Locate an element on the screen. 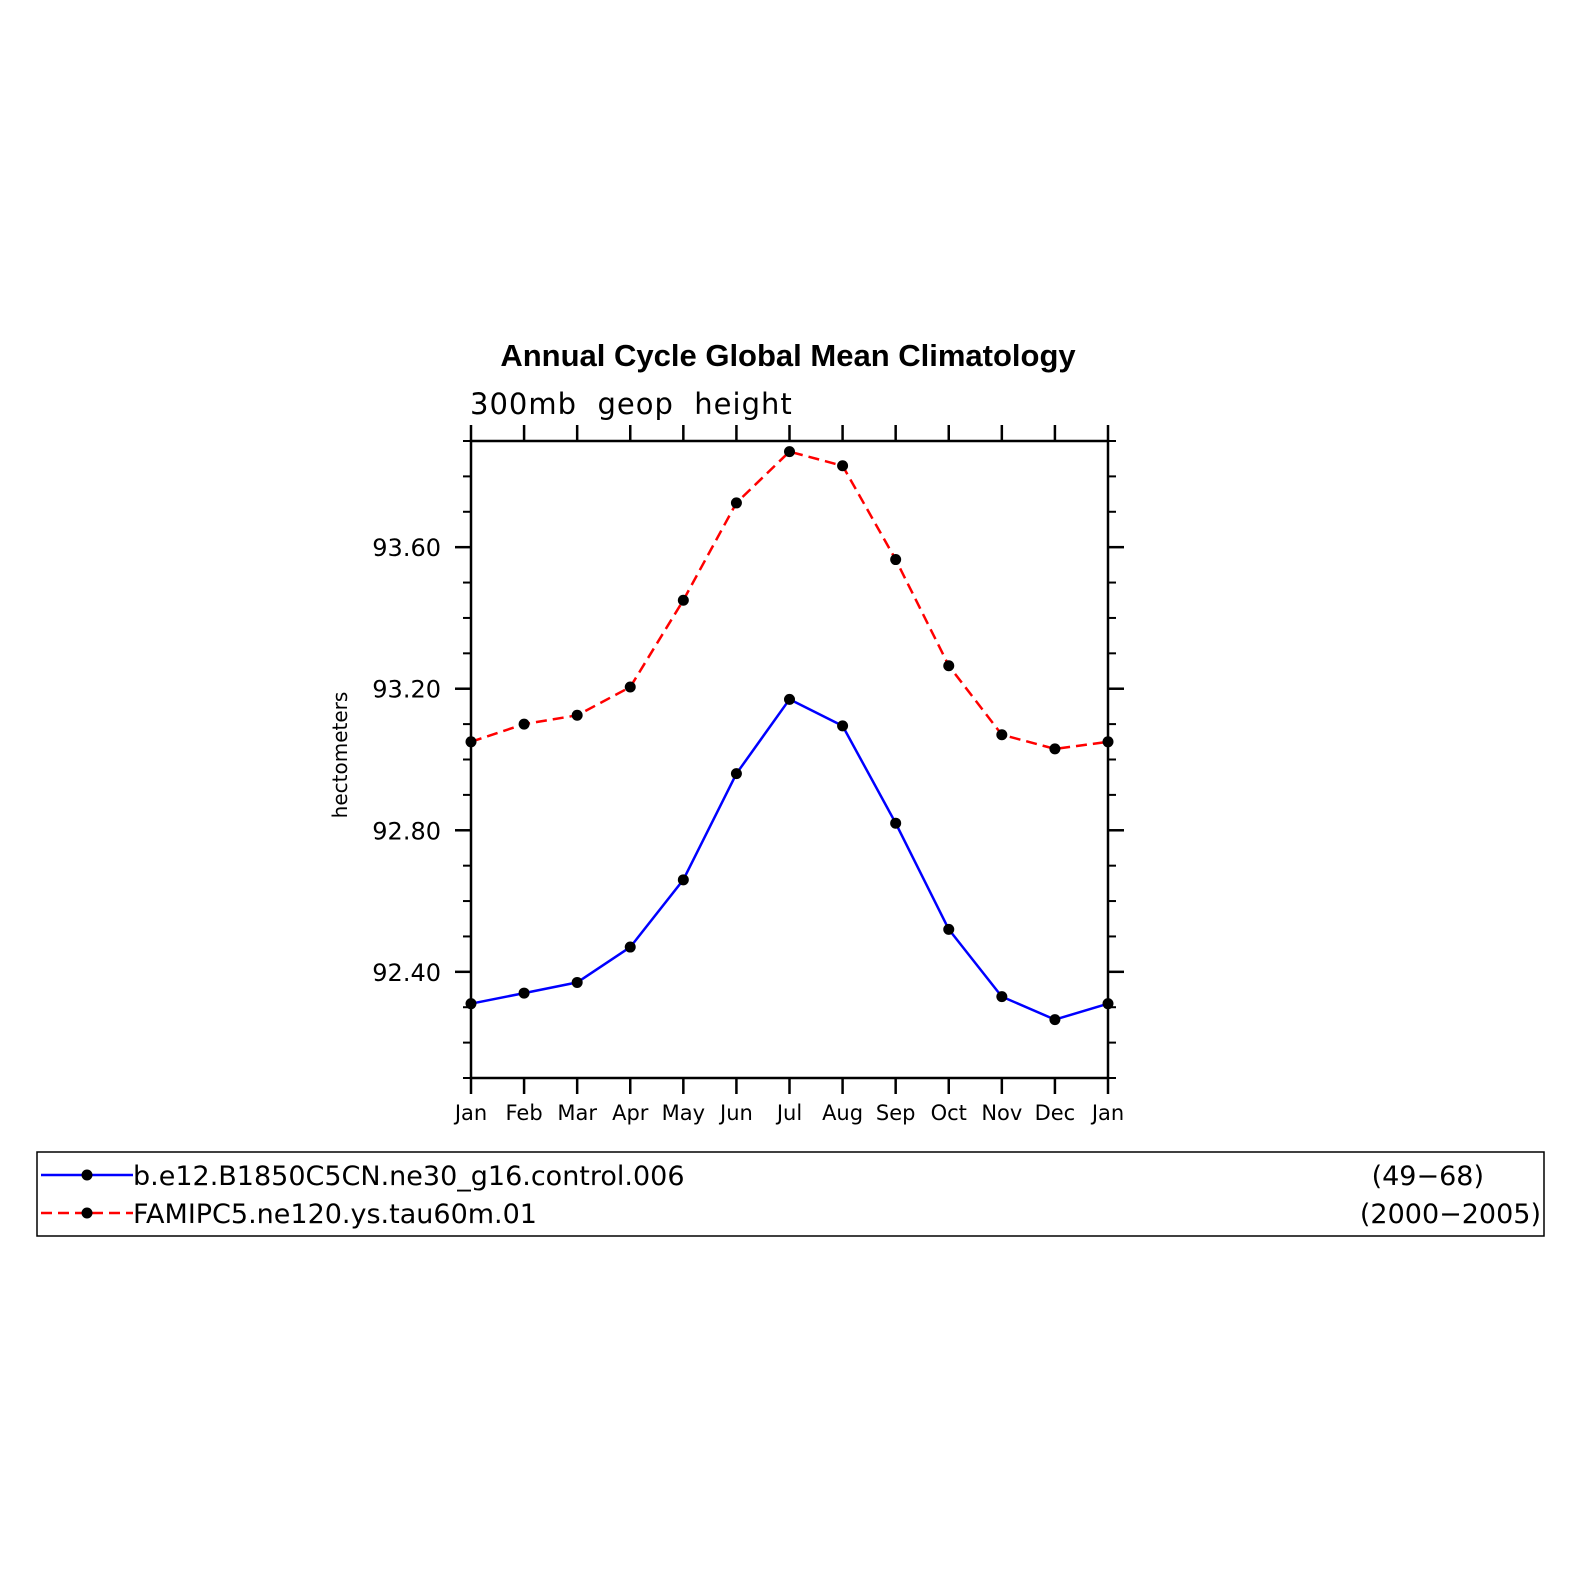 Image resolution: width=1575 pixels, height=1575 pixels. chart-subtitle: 300mb geop height is located at coordinates (631, 404).